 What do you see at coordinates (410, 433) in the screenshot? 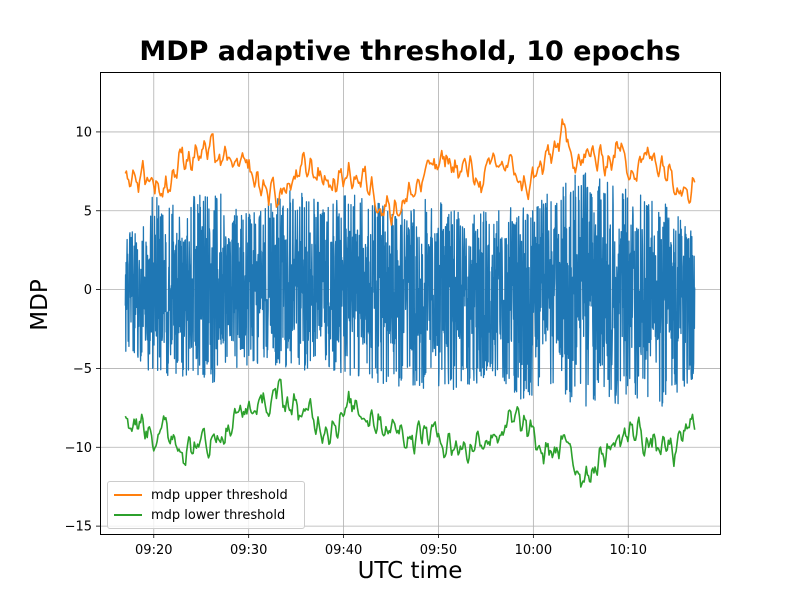
I see `lower-threshold-line` at bounding box center [410, 433].